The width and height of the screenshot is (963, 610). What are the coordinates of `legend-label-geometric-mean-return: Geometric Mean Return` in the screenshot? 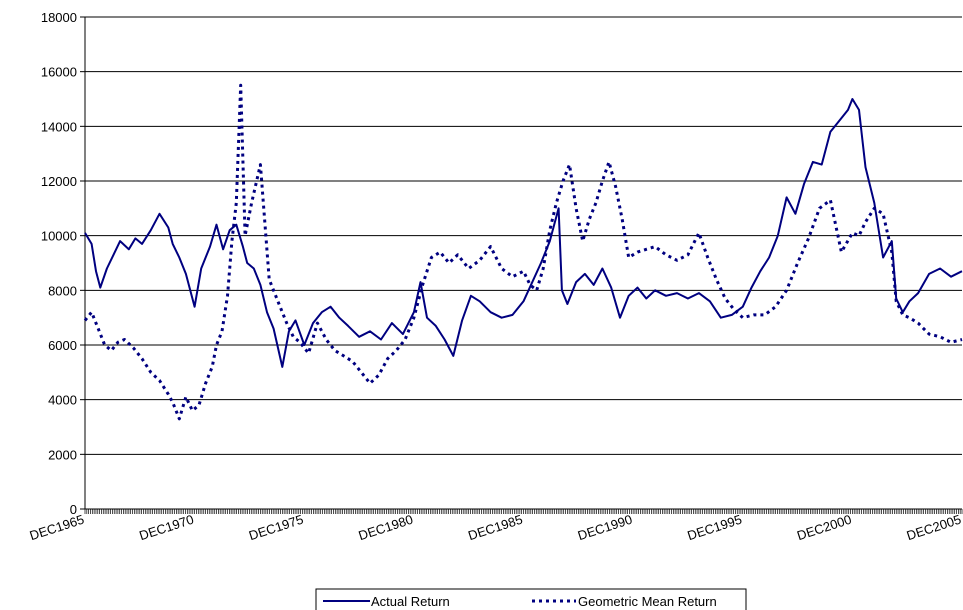 It's located at (647, 601).